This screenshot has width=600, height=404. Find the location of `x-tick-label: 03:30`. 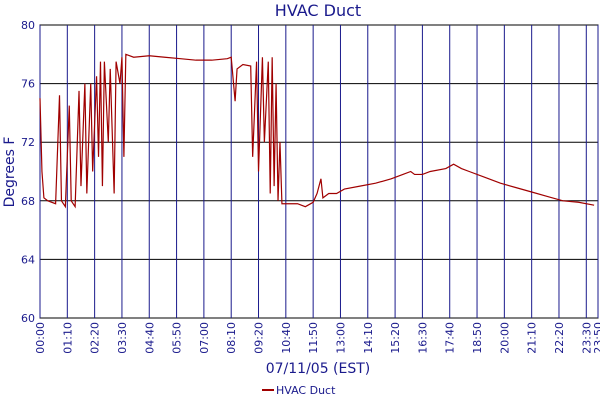

x-tick-label: 03:30 is located at coordinates (122, 338).